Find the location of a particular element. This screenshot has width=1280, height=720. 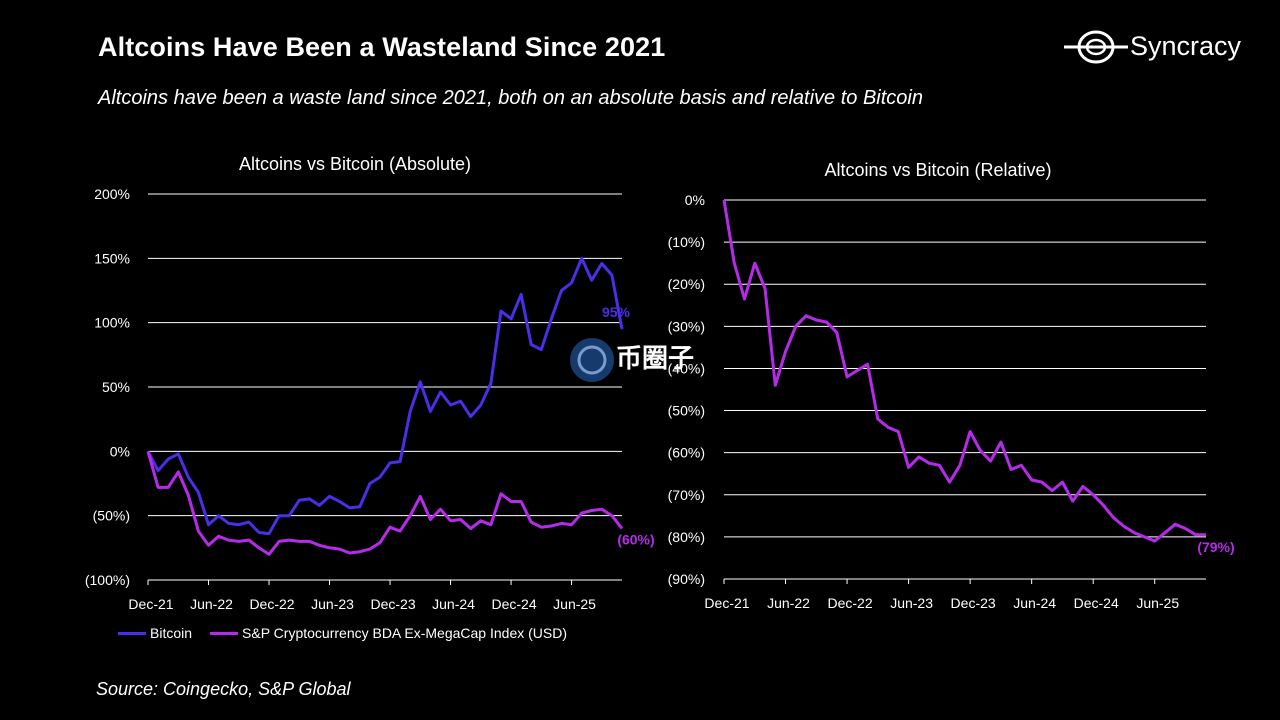

watermark: 币圈子 is located at coordinates (641, 360).